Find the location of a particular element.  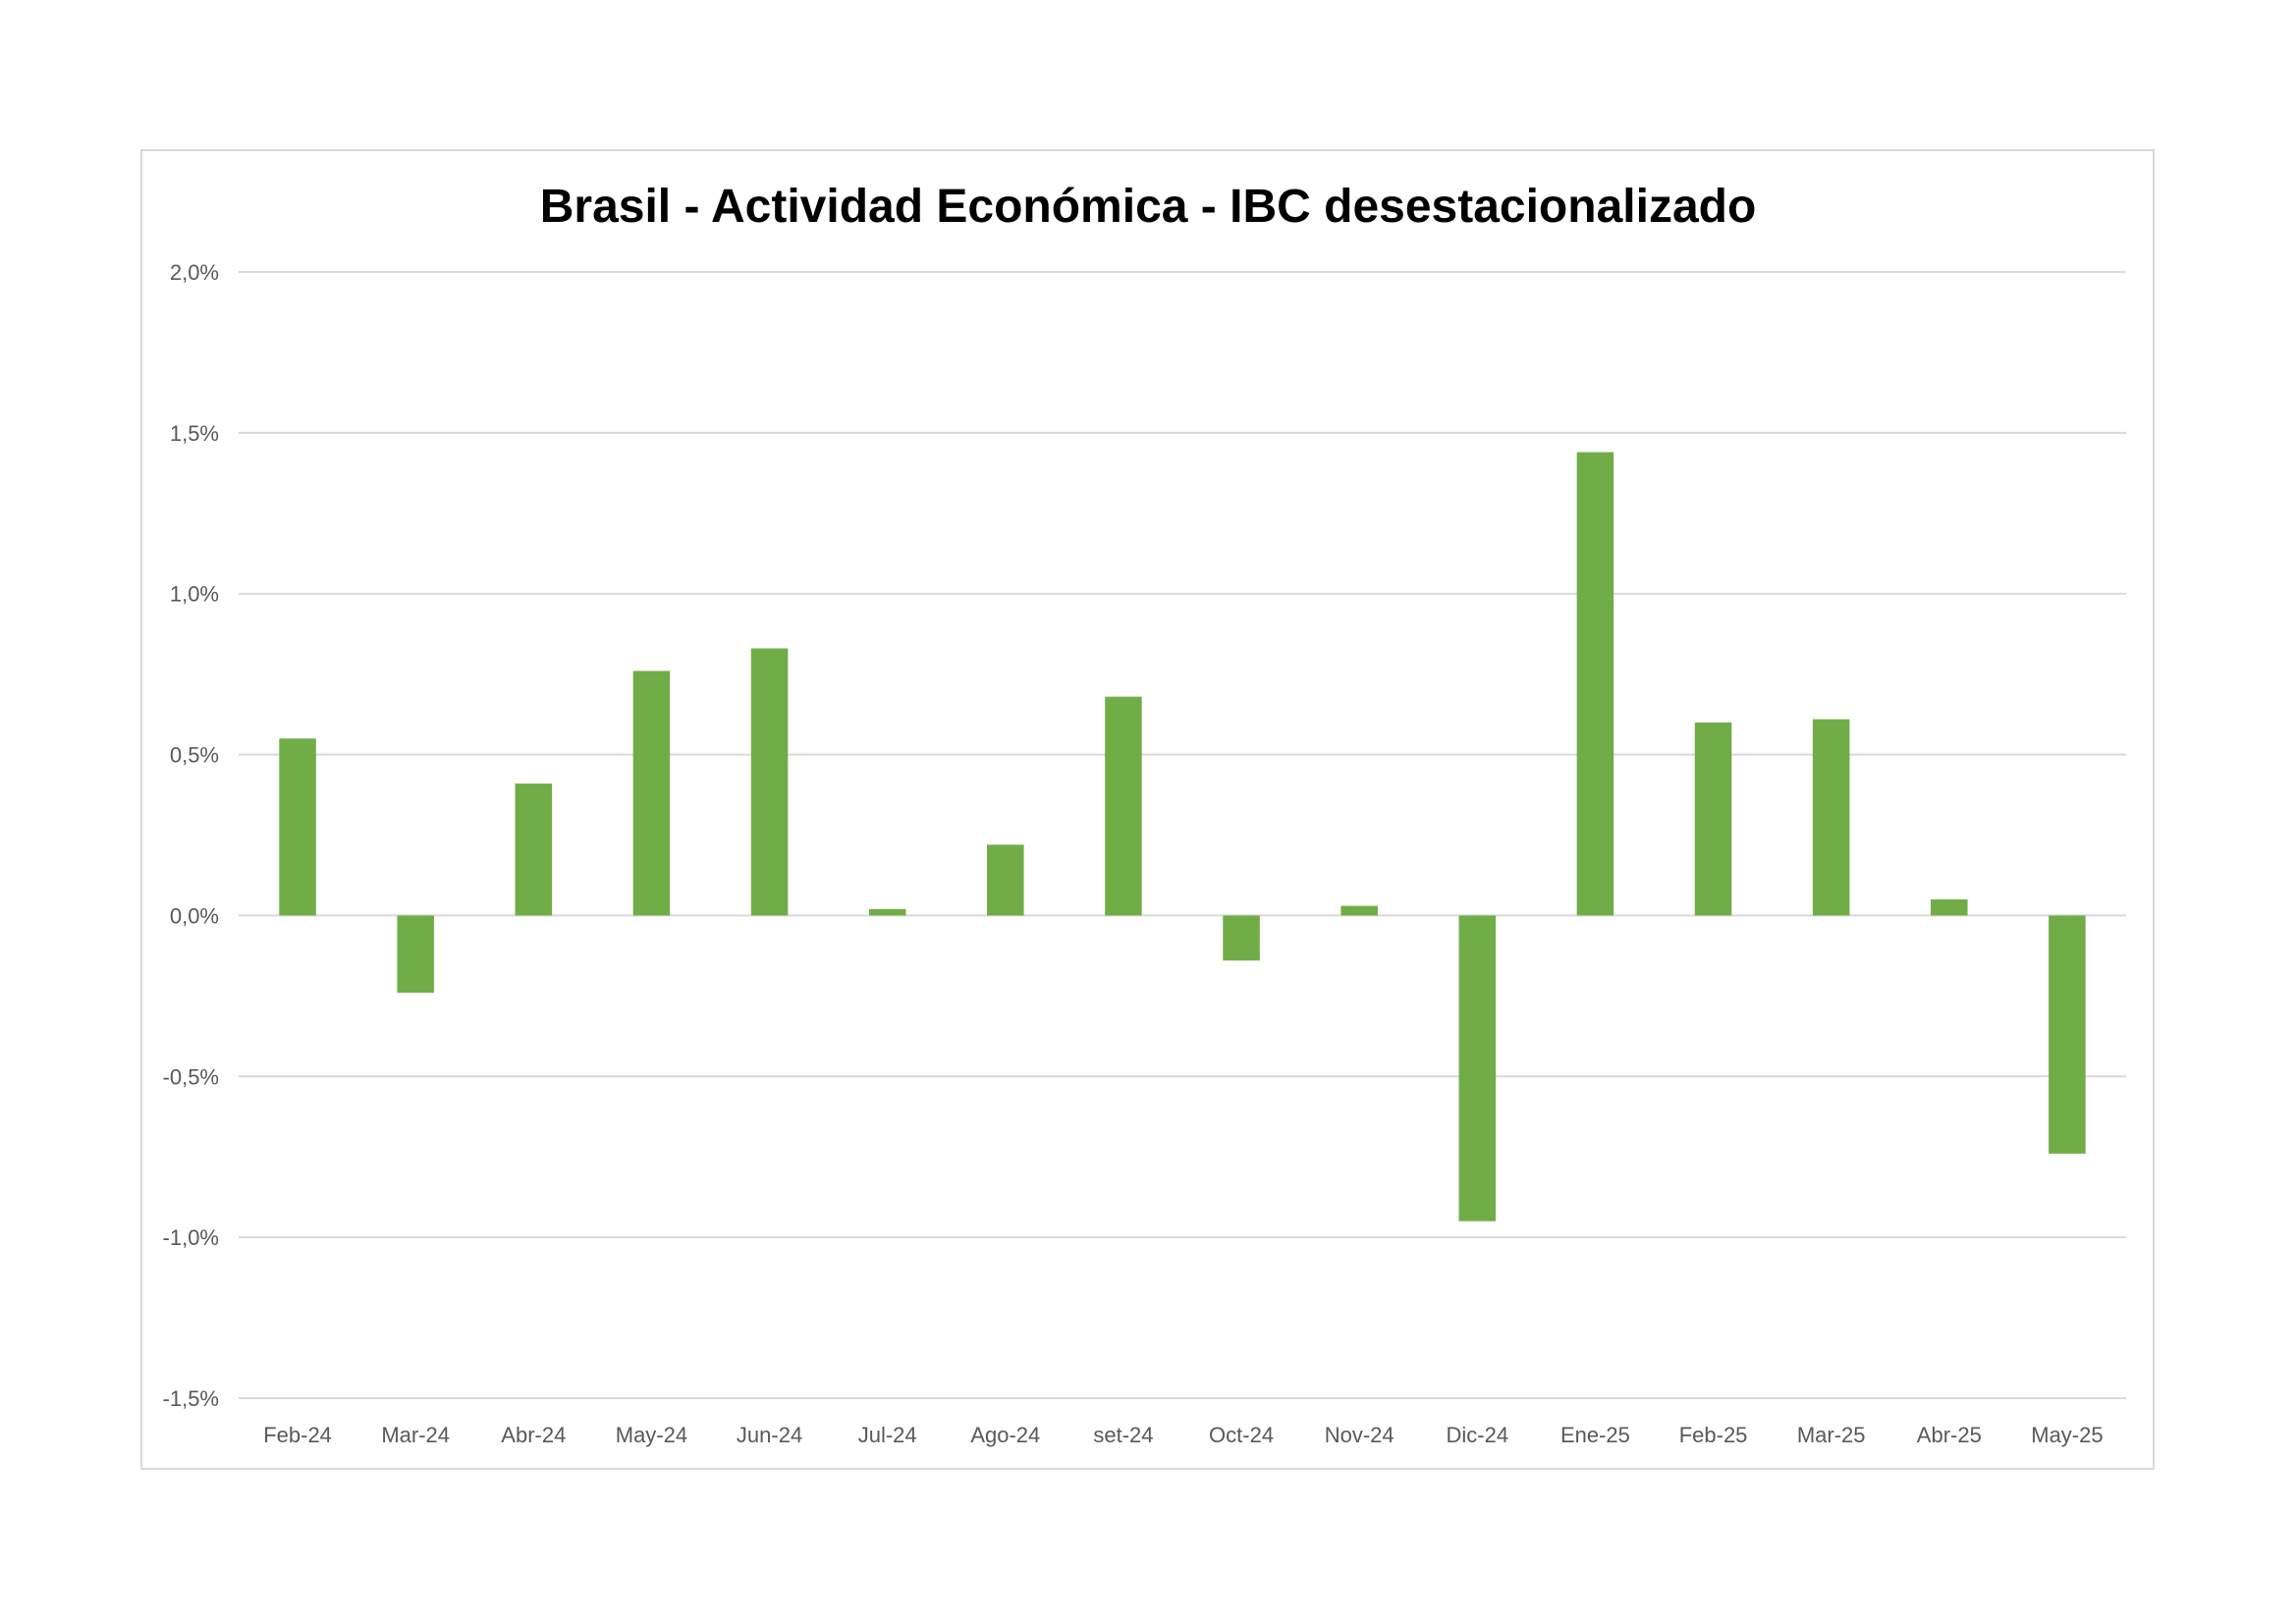

y-tick-label: -1,0% is located at coordinates (191, 1237).